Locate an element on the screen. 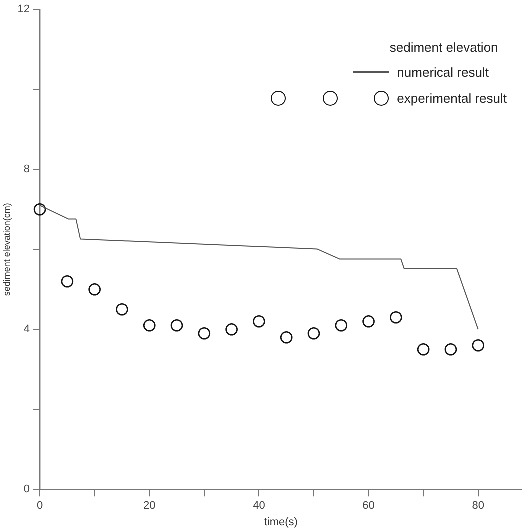 Image resolution: width=529 pixels, height=529 pixels. x-tick-label: 60 is located at coordinates (368, 506).